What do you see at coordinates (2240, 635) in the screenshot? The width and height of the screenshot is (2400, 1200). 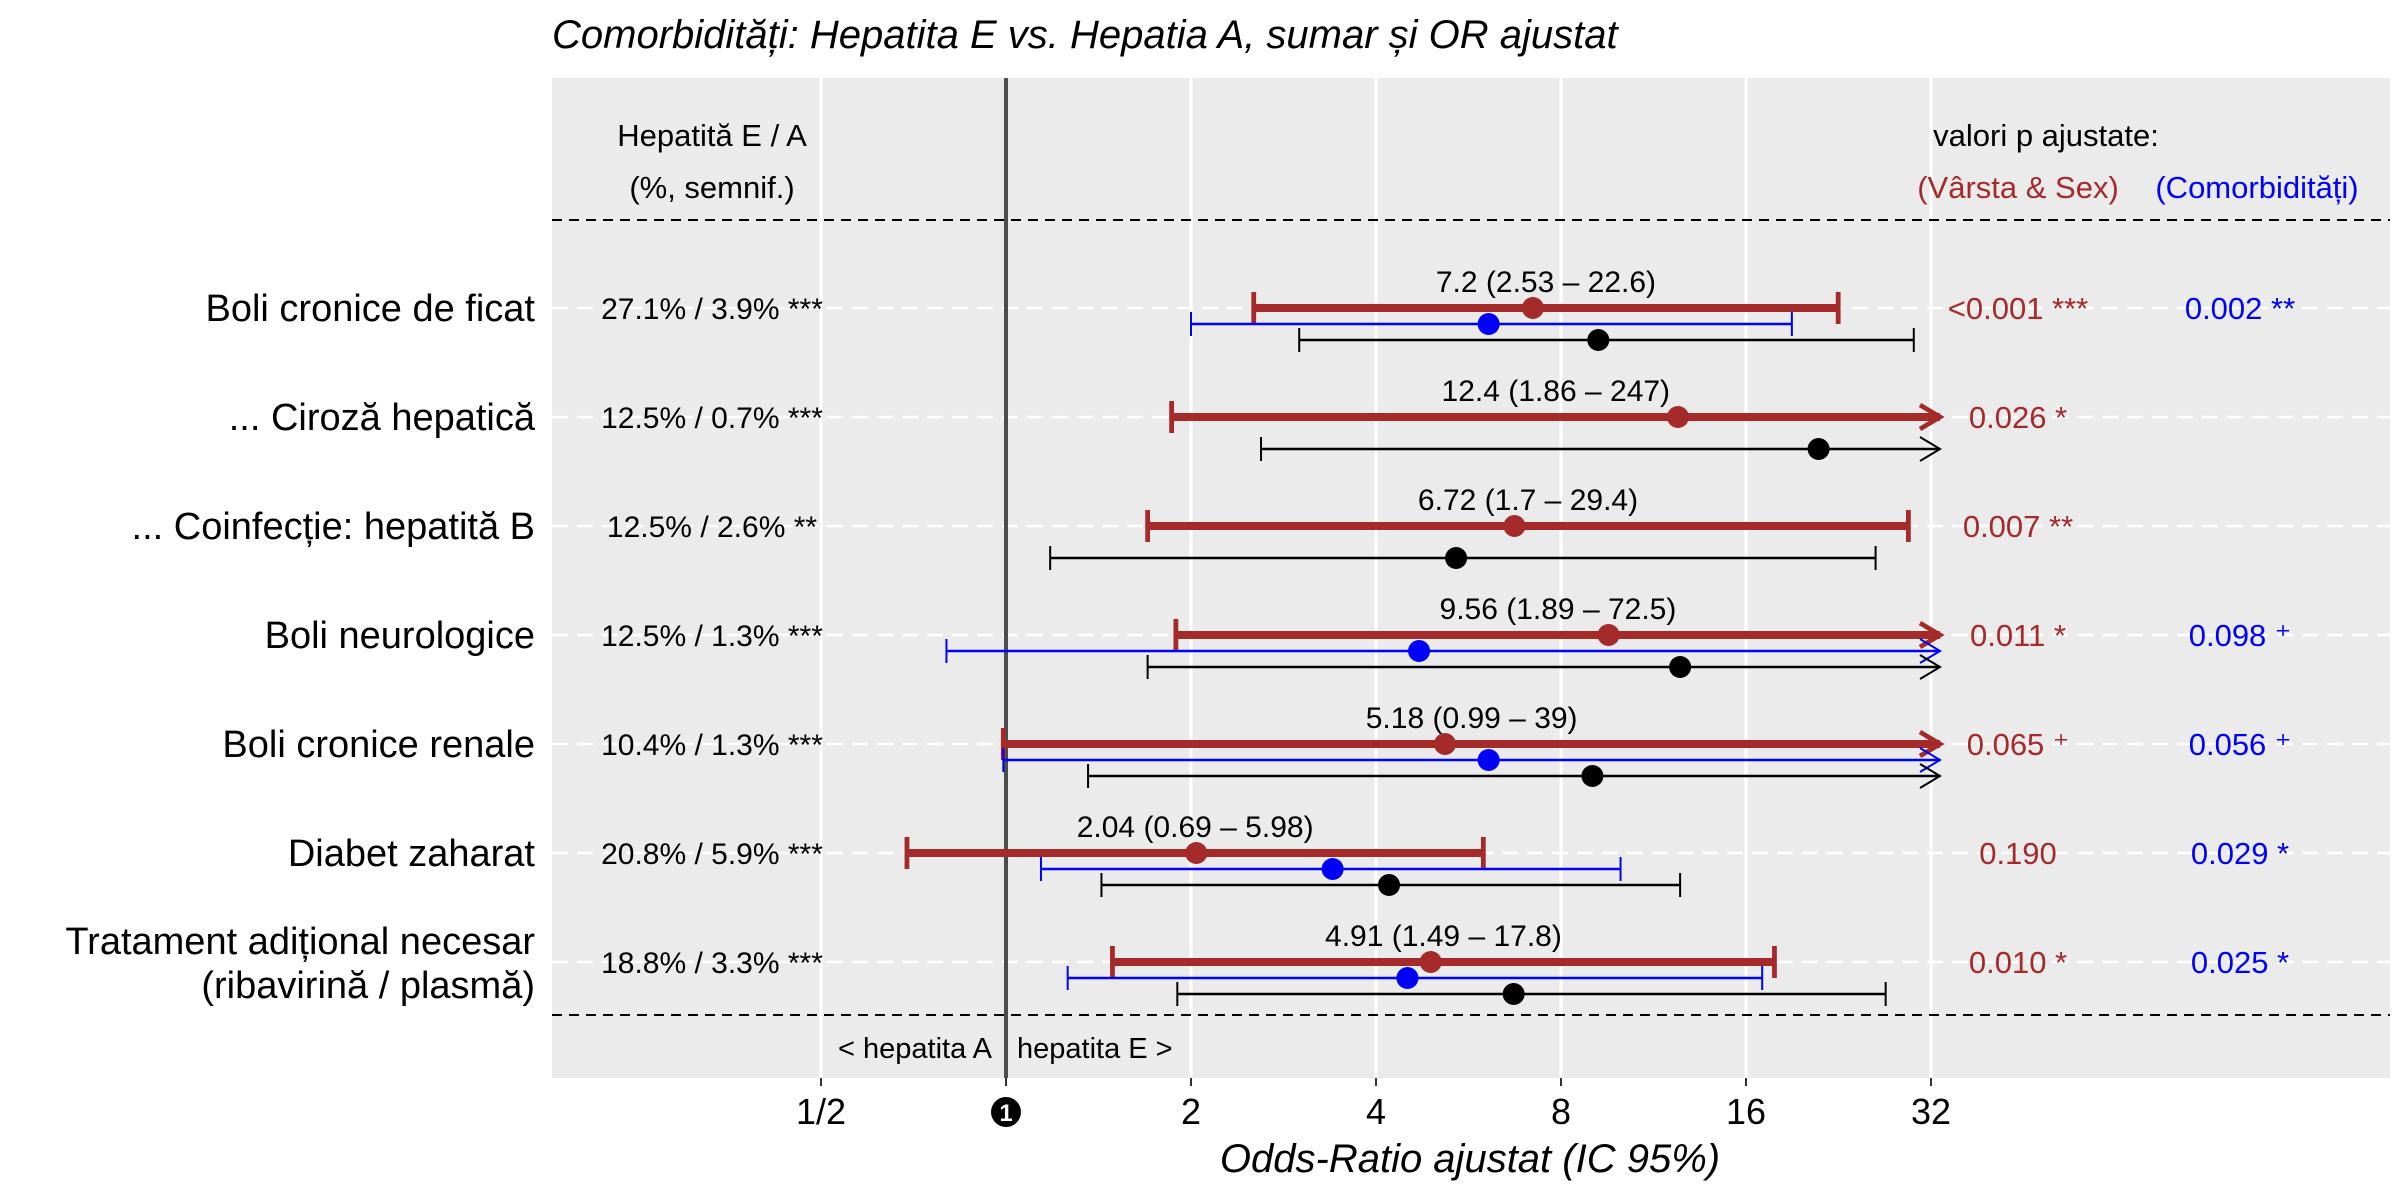 I see `p-value-comorbidities: 0.098 ⁺` at bounding box center [2240, 635].